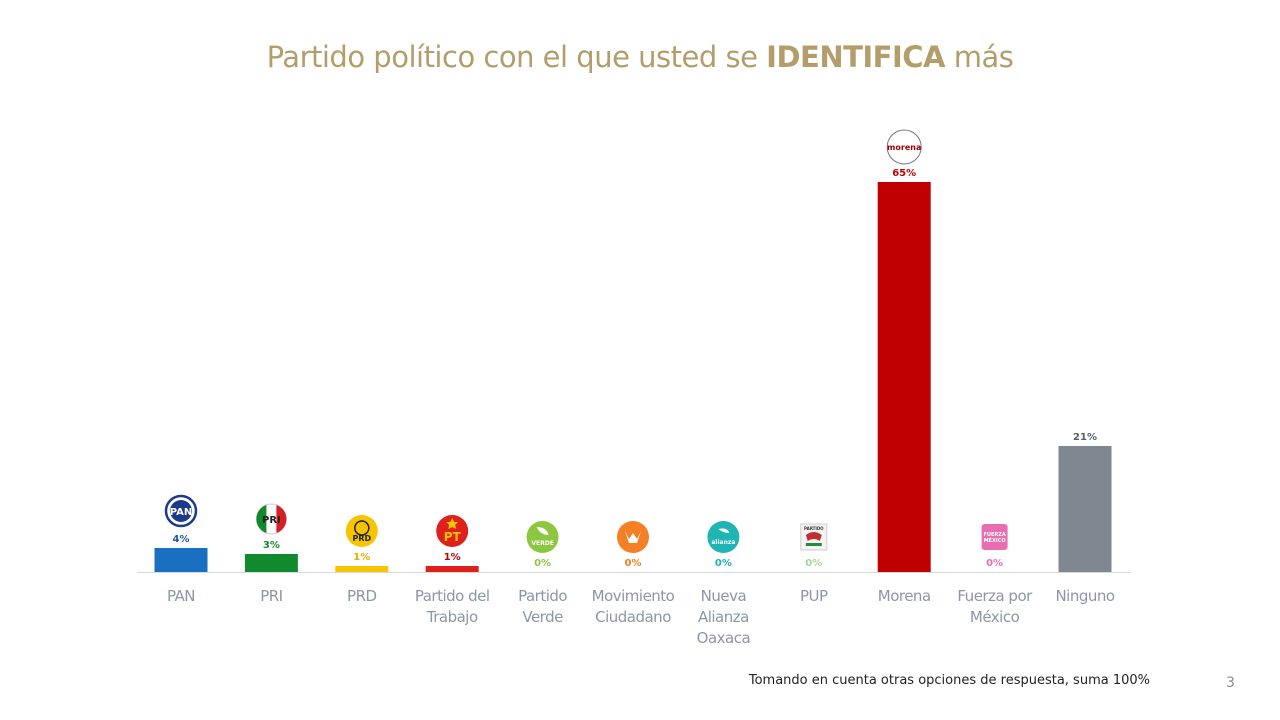  What do you see at coordinates (181, 596) in the screenshot?
I see `x-tick-label: PAN` at bounding box center [181, 596].